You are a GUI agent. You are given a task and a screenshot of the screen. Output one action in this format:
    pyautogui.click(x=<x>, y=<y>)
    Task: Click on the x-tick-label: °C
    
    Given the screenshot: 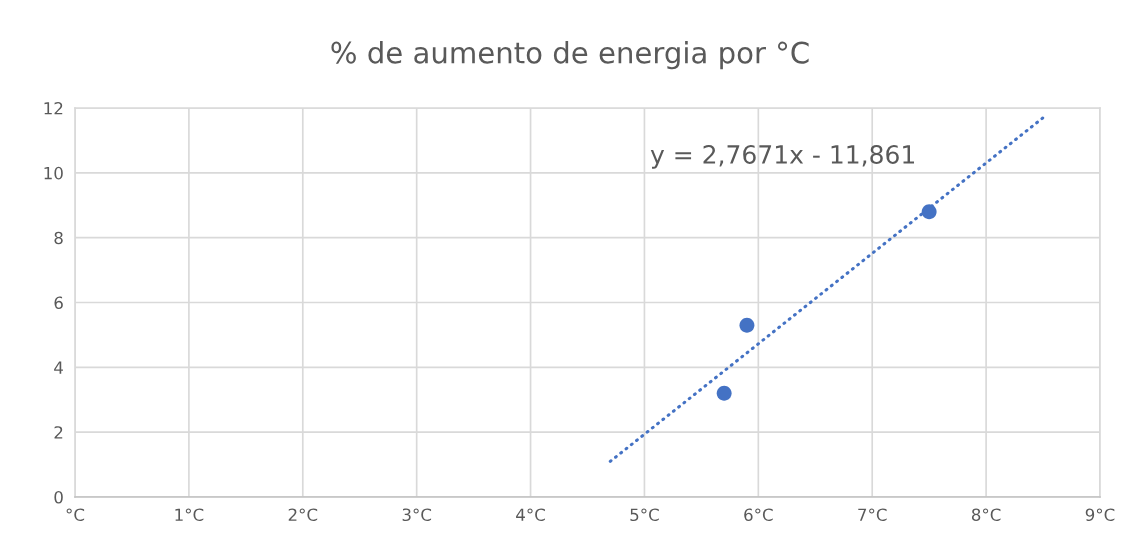 What is the action you would take?
    pyautogui.click(x=75, y=515)
    